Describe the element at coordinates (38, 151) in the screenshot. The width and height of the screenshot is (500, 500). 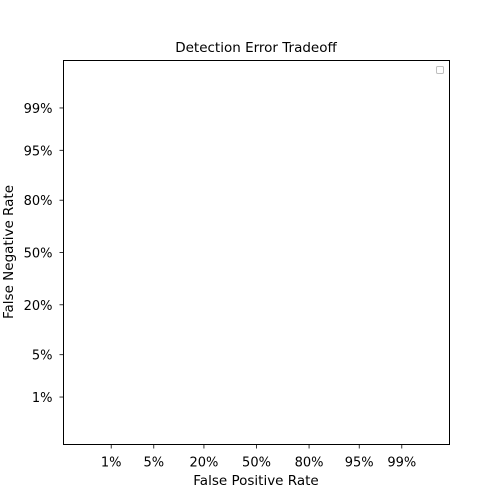
I see `y-tick-label: 95%` at that location.